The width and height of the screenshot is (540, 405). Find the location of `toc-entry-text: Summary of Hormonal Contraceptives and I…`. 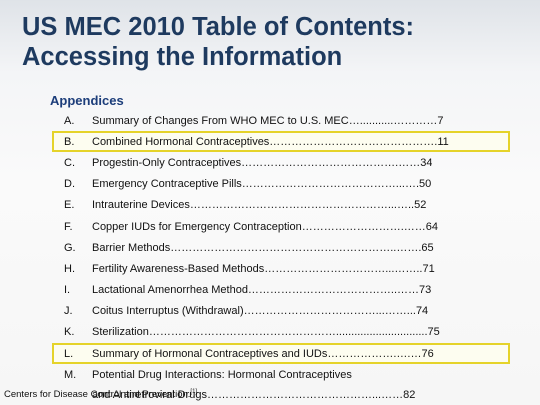

toc-entry-text: Summary of Hormonal Contraceptives and I… is located at coordinates (263, 353).